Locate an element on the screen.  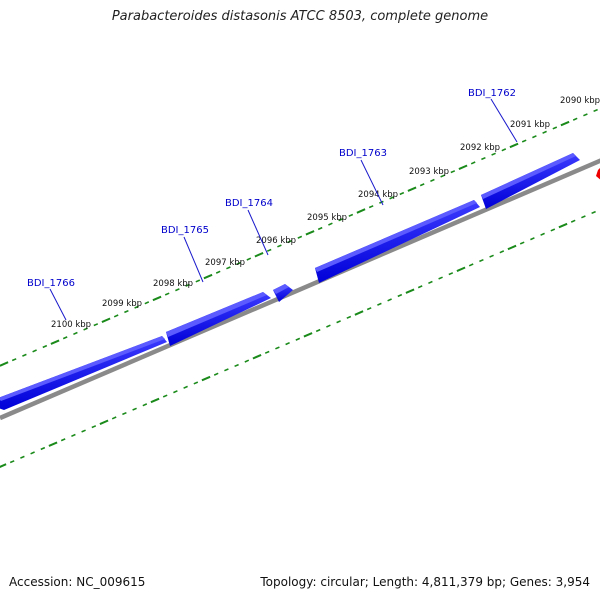
ruler-label: 2098 kbp is located at coordinates (173, 284).